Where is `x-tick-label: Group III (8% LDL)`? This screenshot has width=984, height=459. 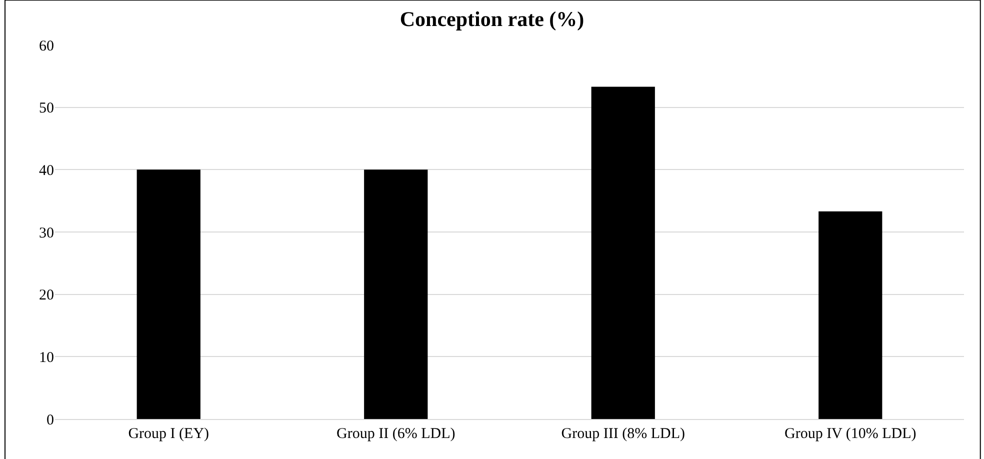
x-tick-label: Group III (8% LDL) is located at coordinates (623, 434).